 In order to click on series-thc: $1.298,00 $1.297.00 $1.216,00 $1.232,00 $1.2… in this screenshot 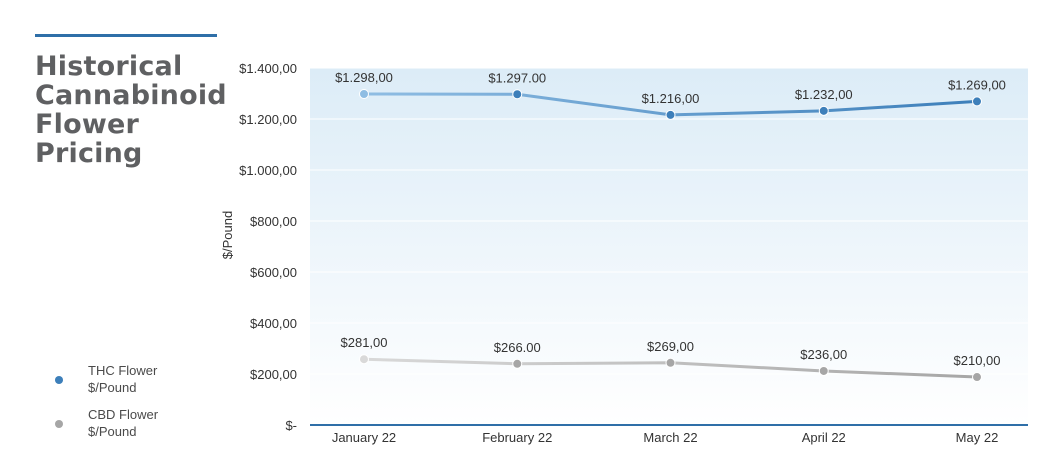, I will do `click(670, 95)`.